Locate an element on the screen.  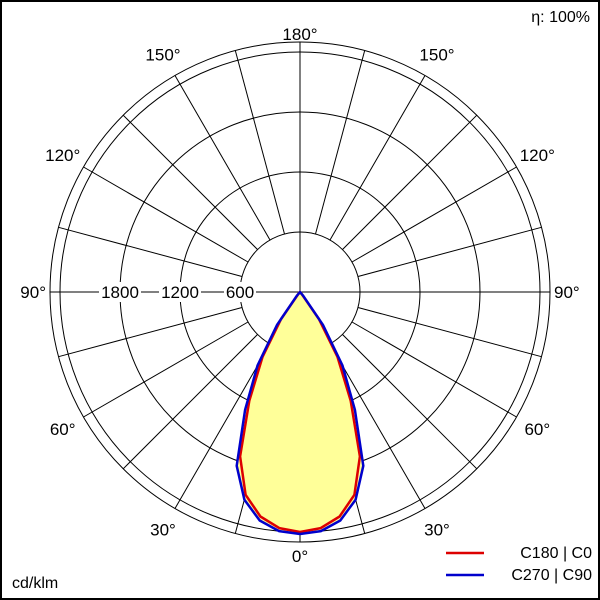
radial-tick-label: 1800 is located at coordinates (120, 292).